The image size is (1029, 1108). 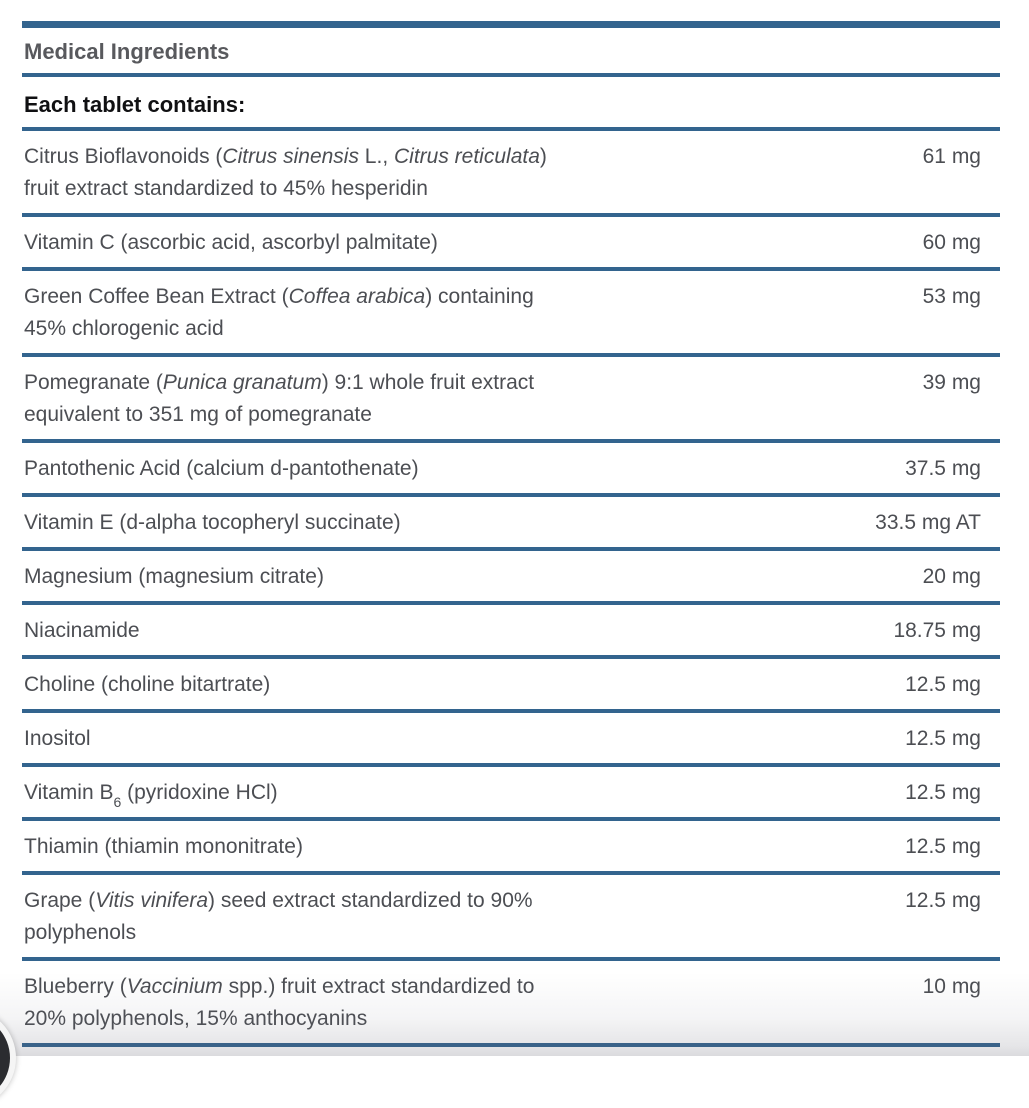 I want to click on ingredient-name: Magnesium (magnesium citrate), so click(x=174, y=576).